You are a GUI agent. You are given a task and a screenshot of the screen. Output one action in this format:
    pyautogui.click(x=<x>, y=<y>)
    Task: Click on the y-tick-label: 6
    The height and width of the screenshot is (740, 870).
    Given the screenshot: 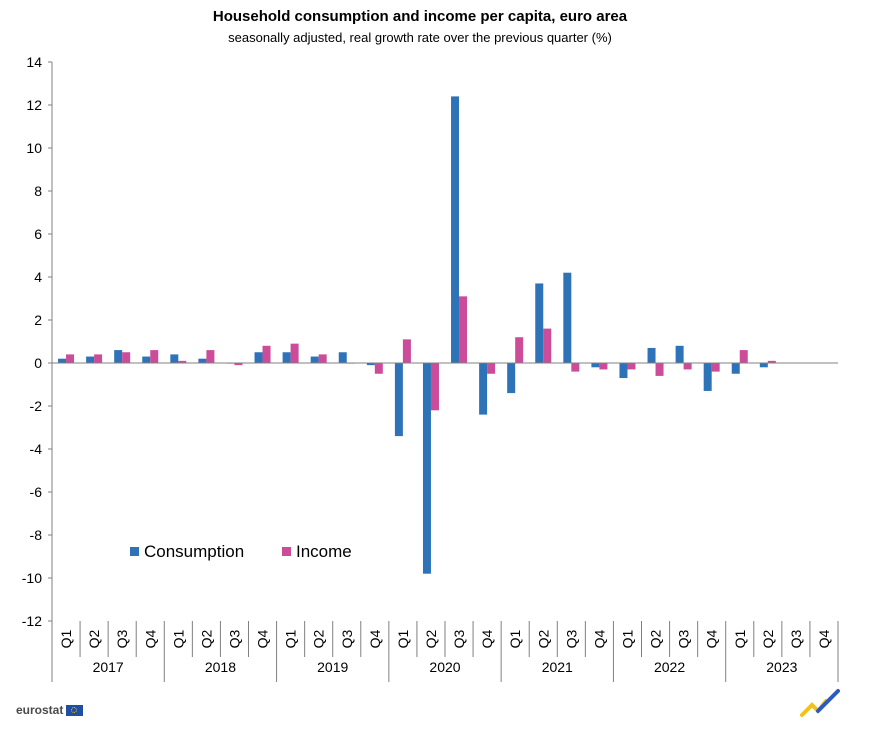 What is the action you would take?
    pyautogui.click(x=38, y=234)
    